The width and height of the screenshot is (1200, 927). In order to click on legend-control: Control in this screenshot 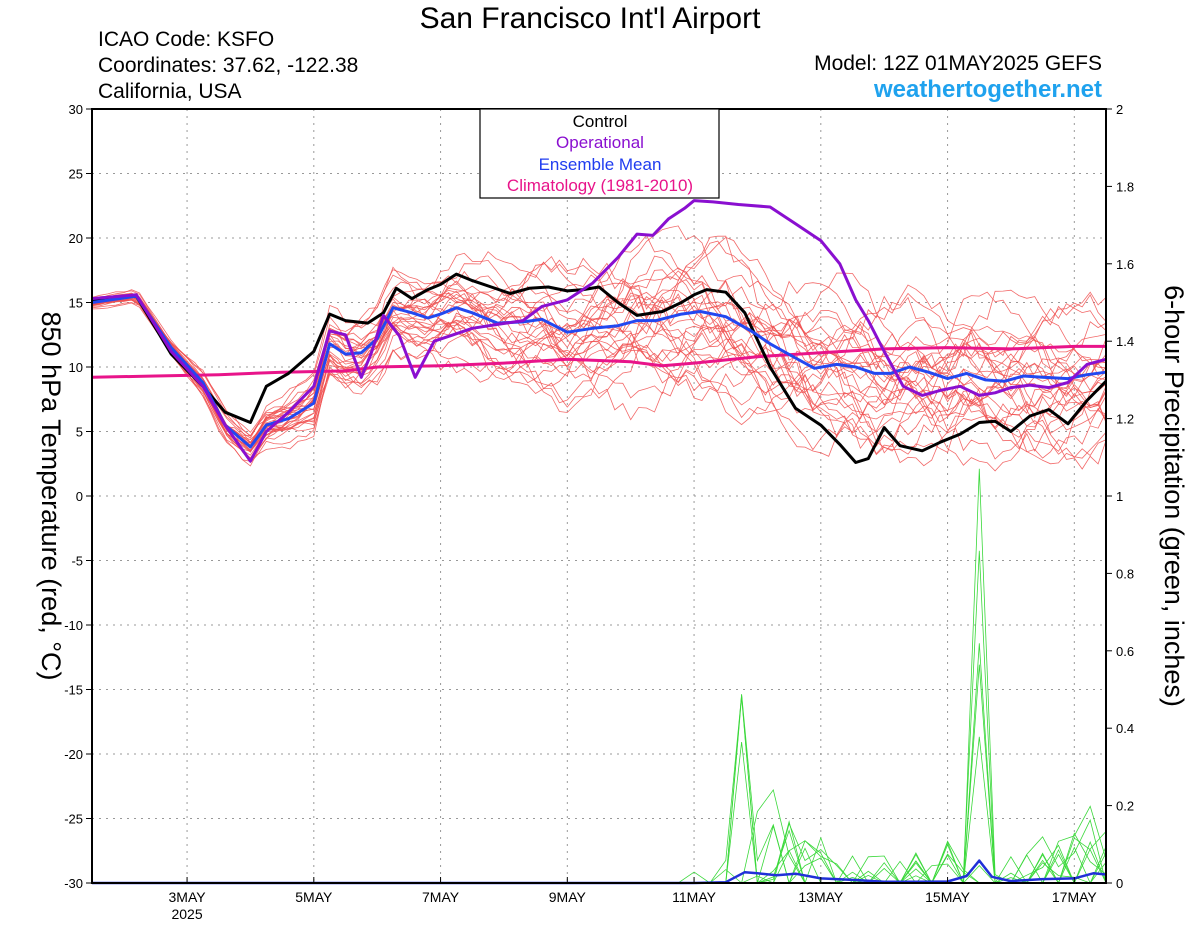, I will do `click(600, 121)`.